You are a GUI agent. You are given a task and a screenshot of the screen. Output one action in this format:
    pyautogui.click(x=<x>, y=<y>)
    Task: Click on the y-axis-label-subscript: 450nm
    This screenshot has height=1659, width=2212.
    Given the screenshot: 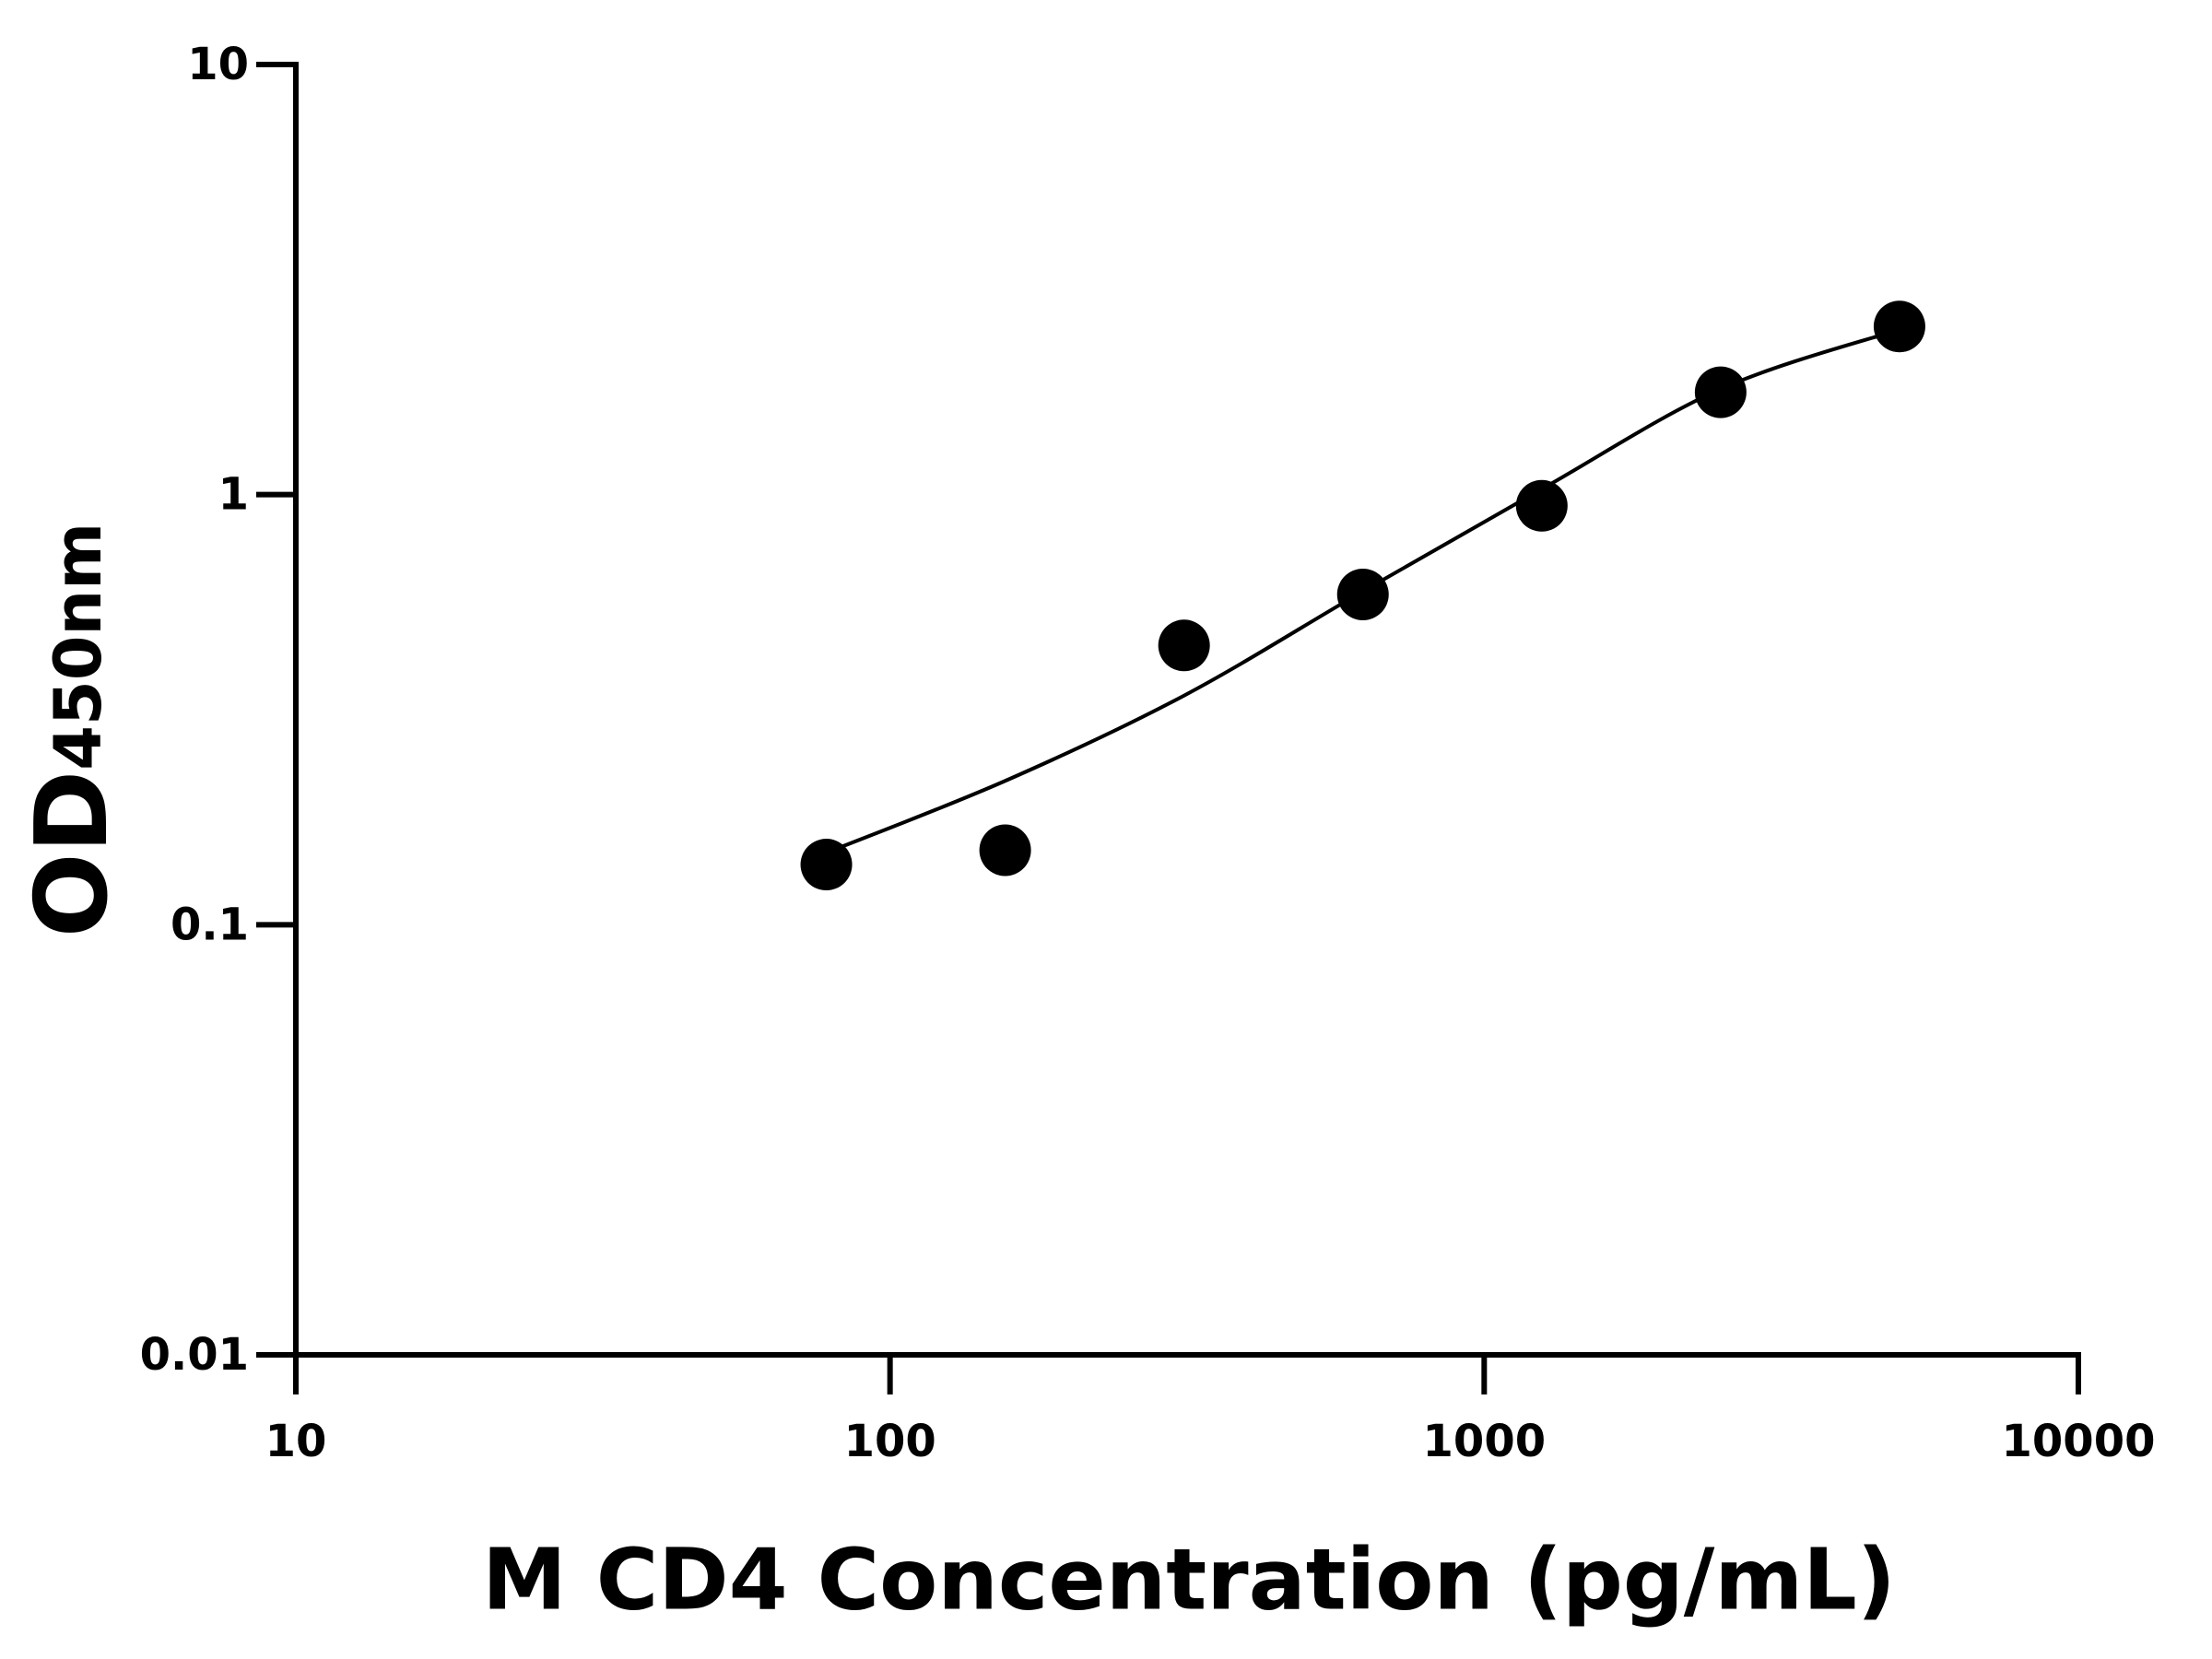 What is the action you would take?
    pyautogui.click(x=78, y=647)
    